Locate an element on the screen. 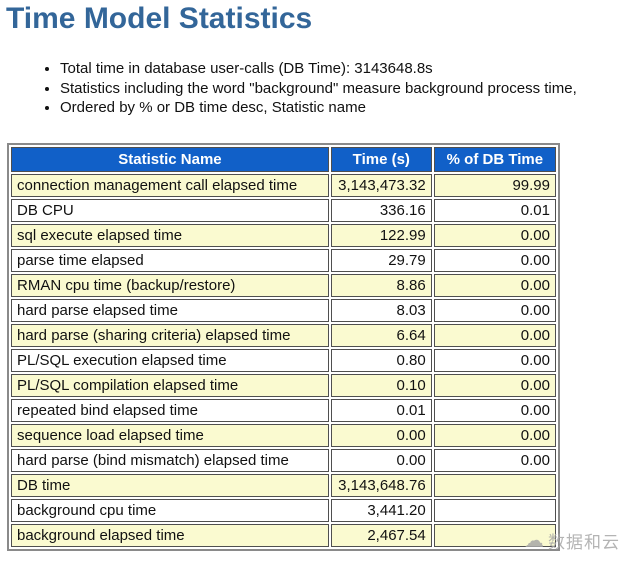  table-header-row: Statistic Name Time (s) % of DB Time is located at coordinates (283, 159).